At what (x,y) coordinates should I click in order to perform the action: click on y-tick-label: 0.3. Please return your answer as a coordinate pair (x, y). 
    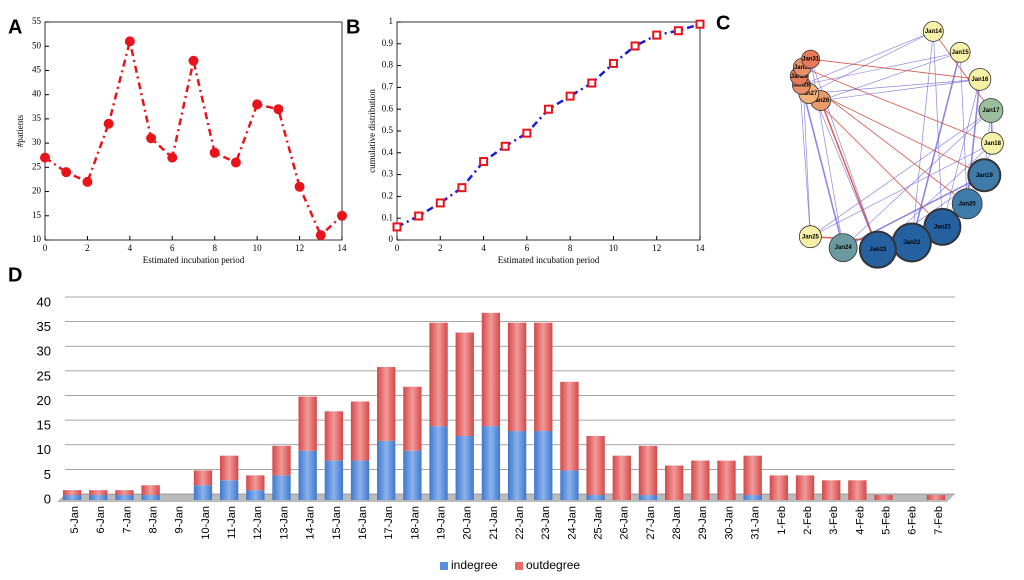
    Looking at the image, I should click on (388, 174).